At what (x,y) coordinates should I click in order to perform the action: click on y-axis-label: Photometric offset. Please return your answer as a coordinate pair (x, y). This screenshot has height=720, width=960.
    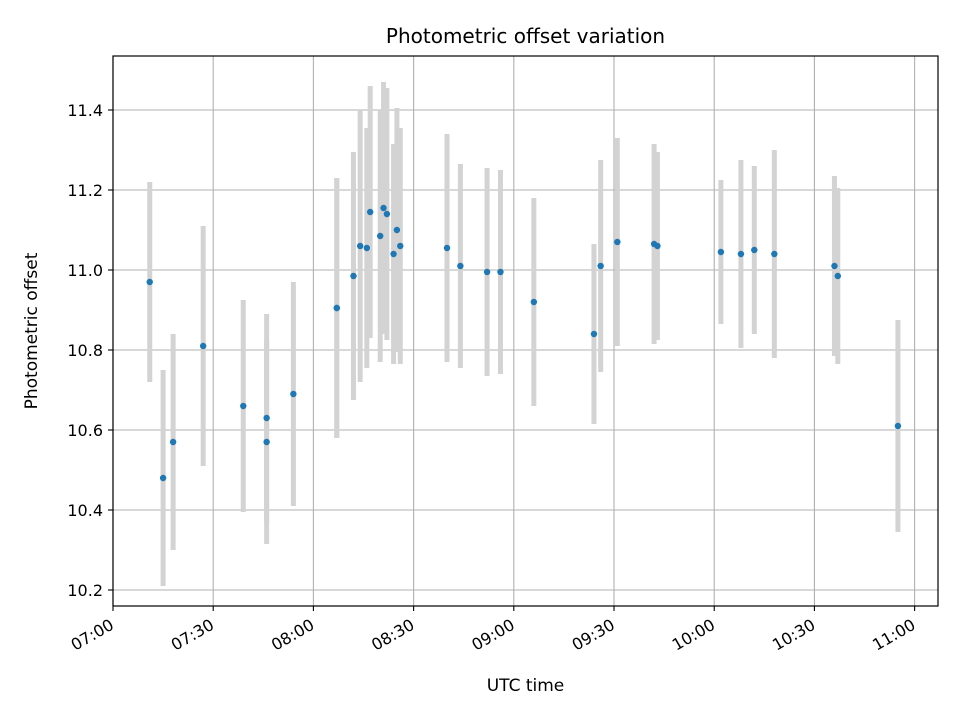
    Looking at the image, I should click on (32, 330).